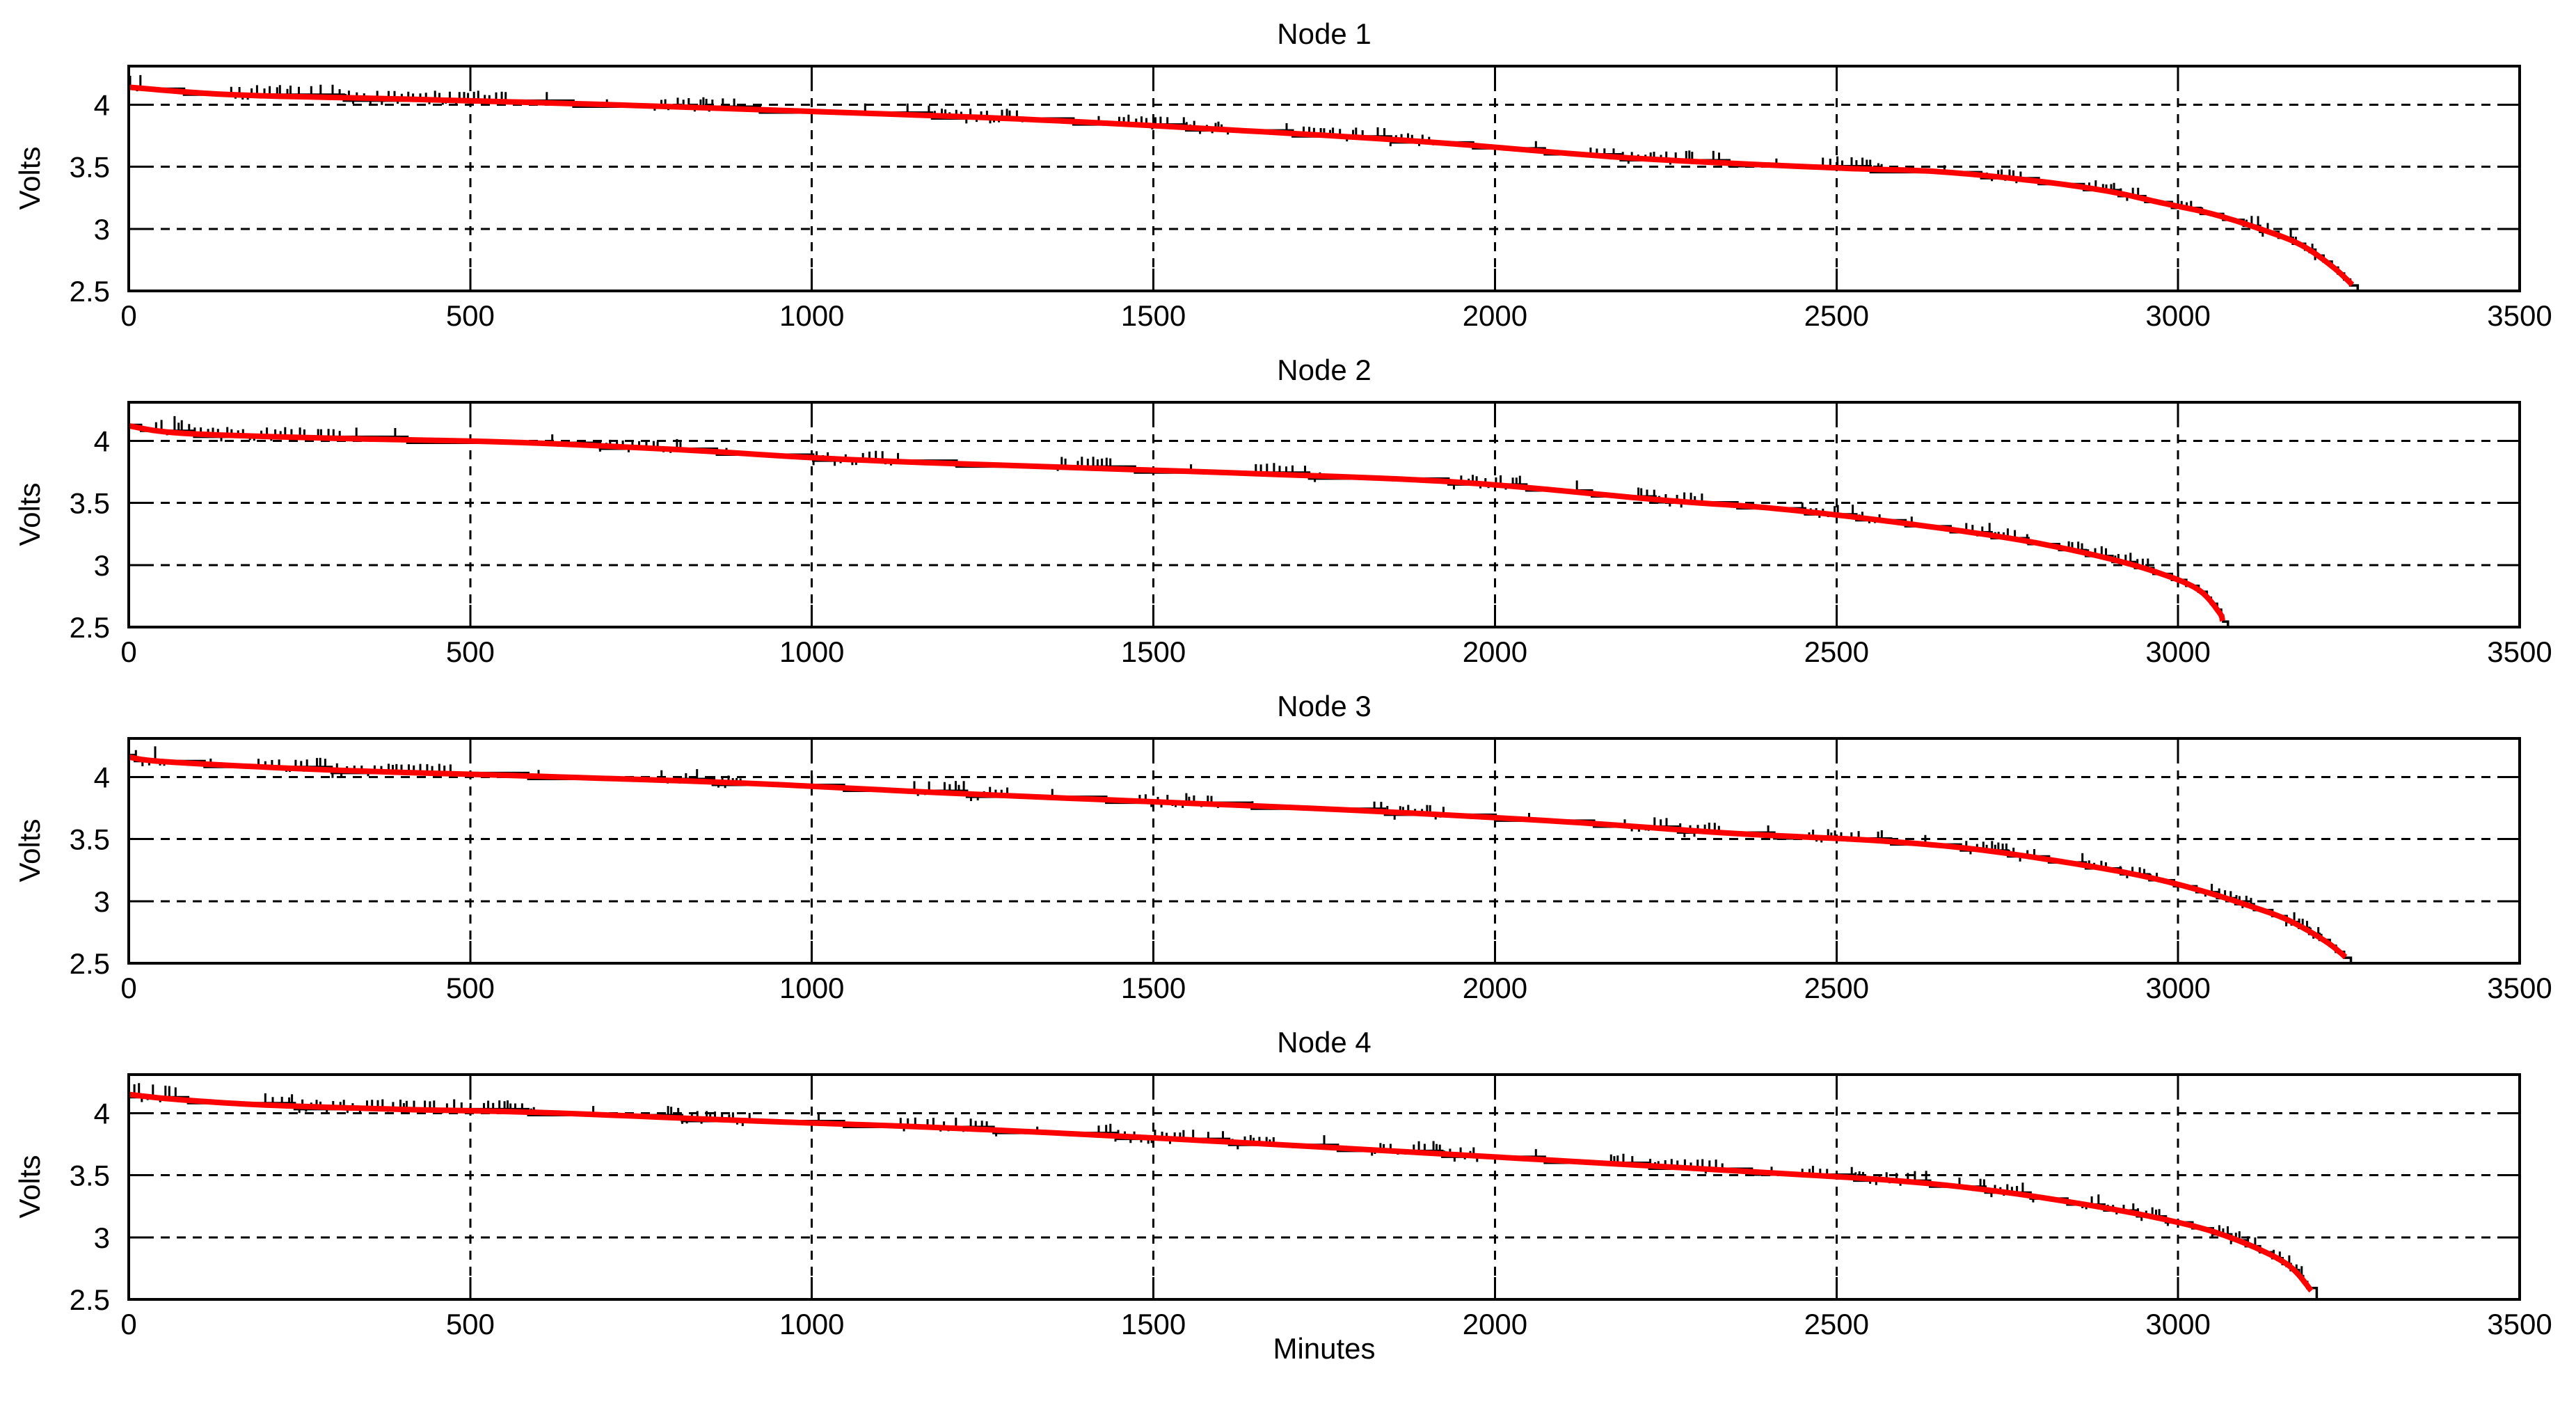 The width and height of the screenshot is (2576, 1401). What do you see at coordinates (1324, 33) in the screenshot?
I see `chart-title-node1: Node 1` at bounding box center [1324, 33].